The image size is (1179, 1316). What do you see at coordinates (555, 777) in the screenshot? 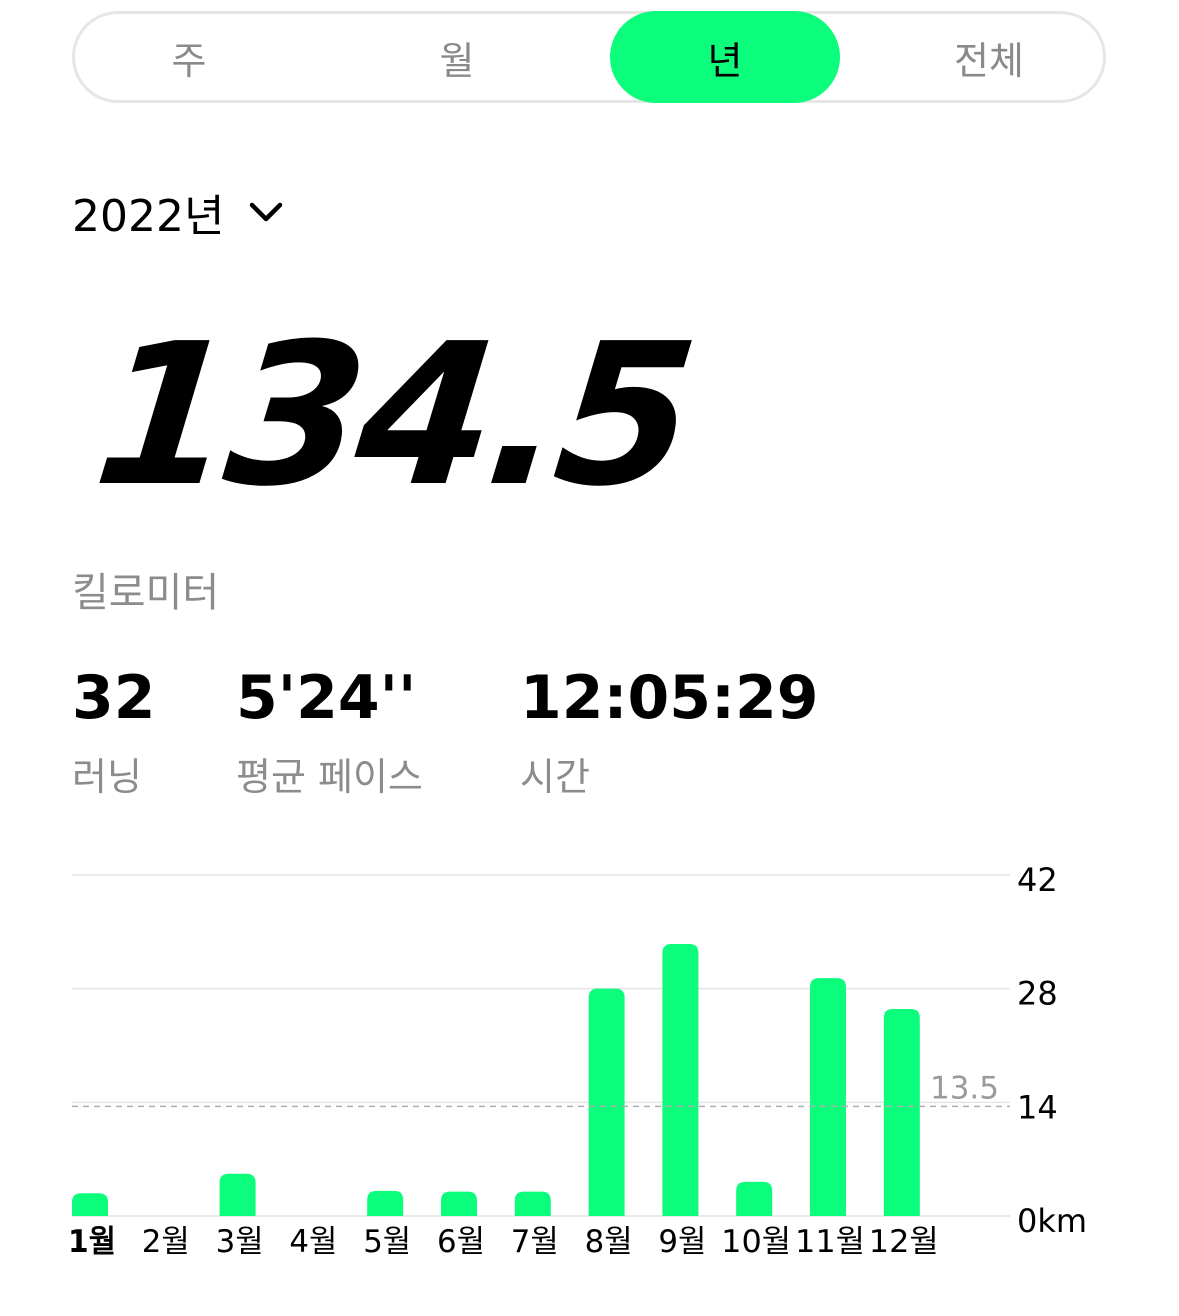
I see `total-time-label: 시간` at bounding box center [555, 777].